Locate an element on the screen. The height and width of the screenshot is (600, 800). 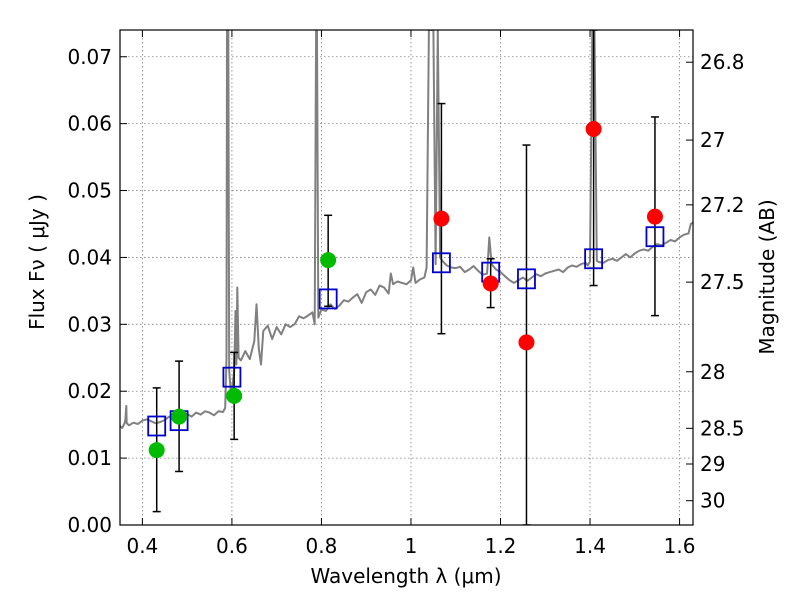
mag-tick-label: 26.8 is located at coordinates (722, 62).